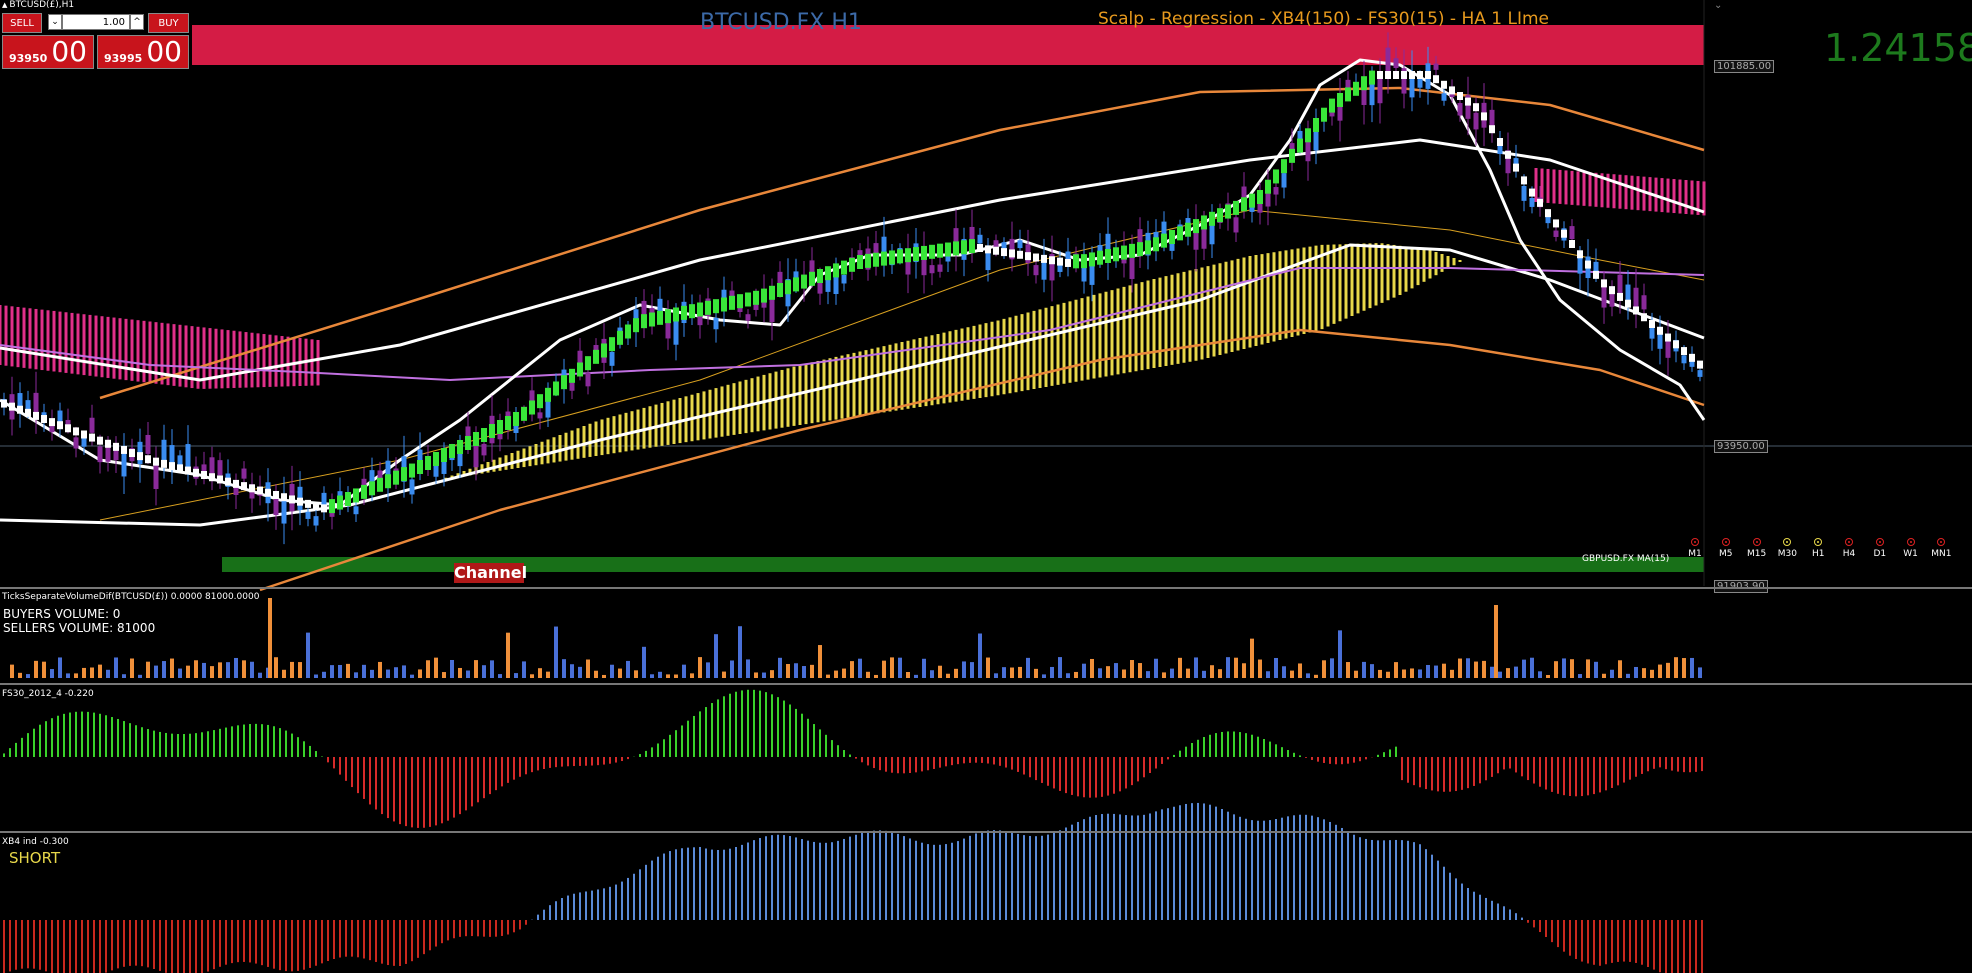  What do you see at coordinates (55, 22) in the screenshot?
I see `lot-decrease-button: ⌄` at bounding box center [55, 22].